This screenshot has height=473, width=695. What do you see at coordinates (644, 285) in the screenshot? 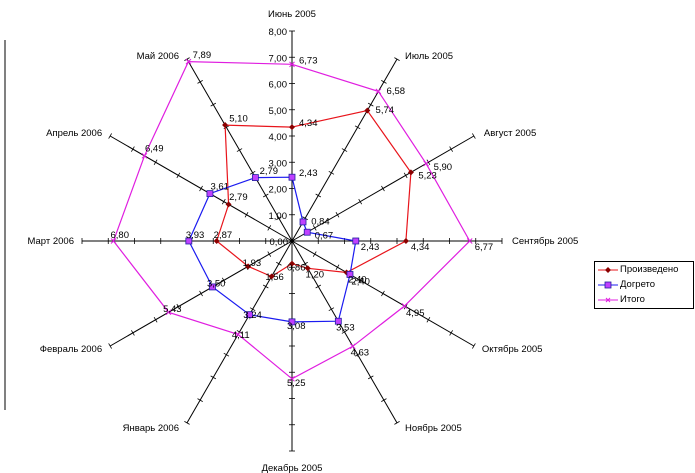
I see `legend-item-series-2: Догрето` at bounding box center [644, 285].